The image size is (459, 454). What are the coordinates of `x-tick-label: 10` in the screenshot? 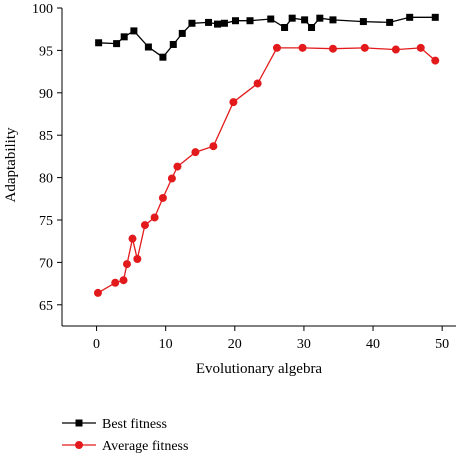 It's located at (166, 344).